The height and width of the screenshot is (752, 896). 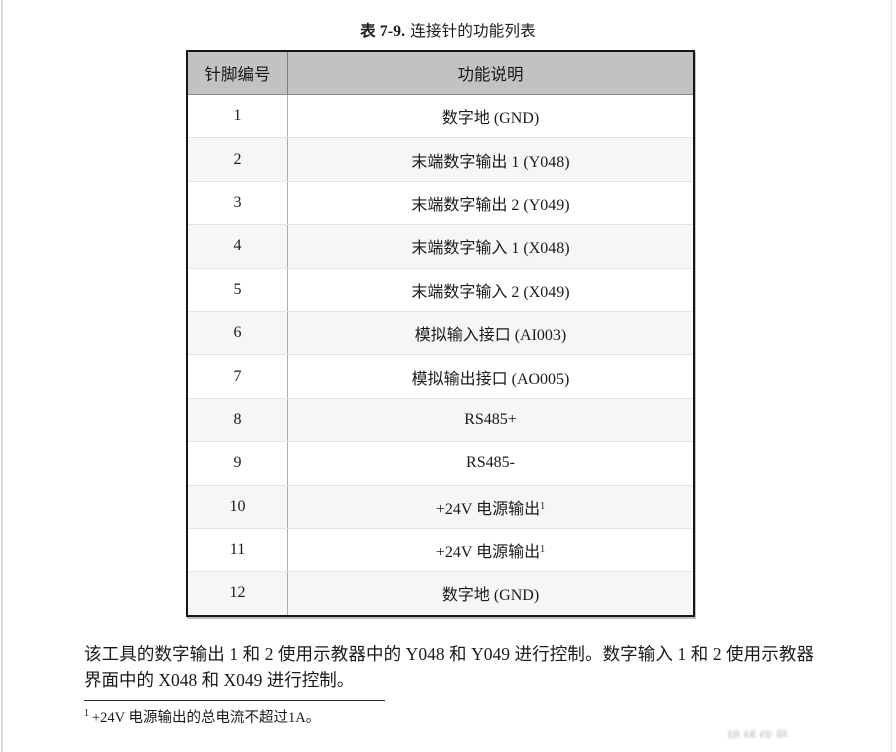 I want to click on pin-cell: 1, so click(x=238, y=116).